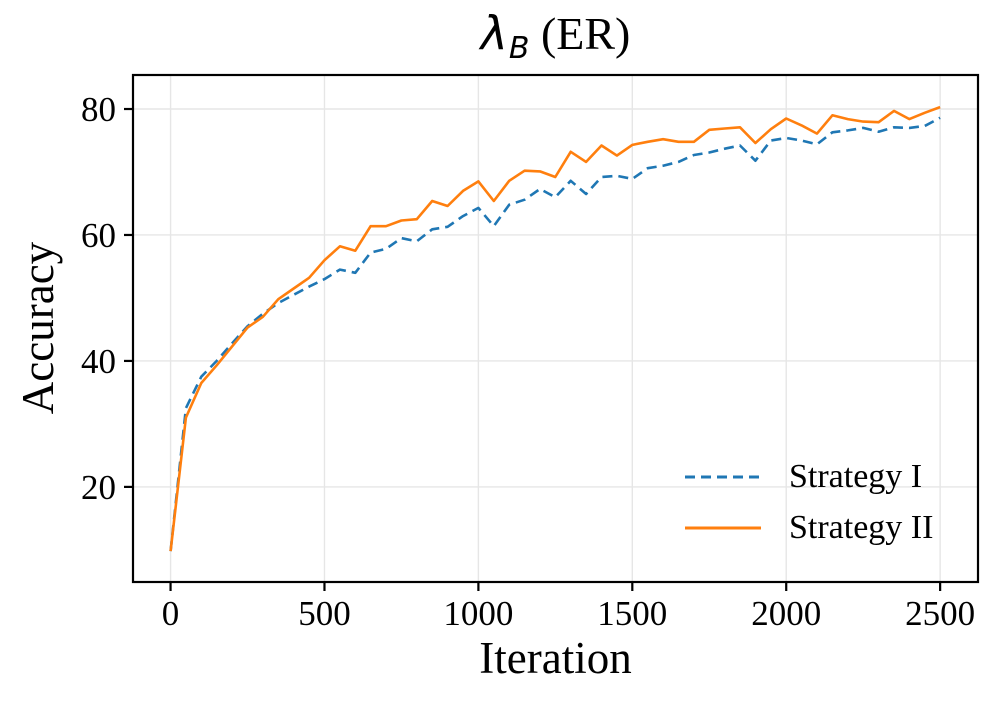  Describe the element at coordinates (98, 235) in the screenshot. I see `y-tick-label: 60` at that location.